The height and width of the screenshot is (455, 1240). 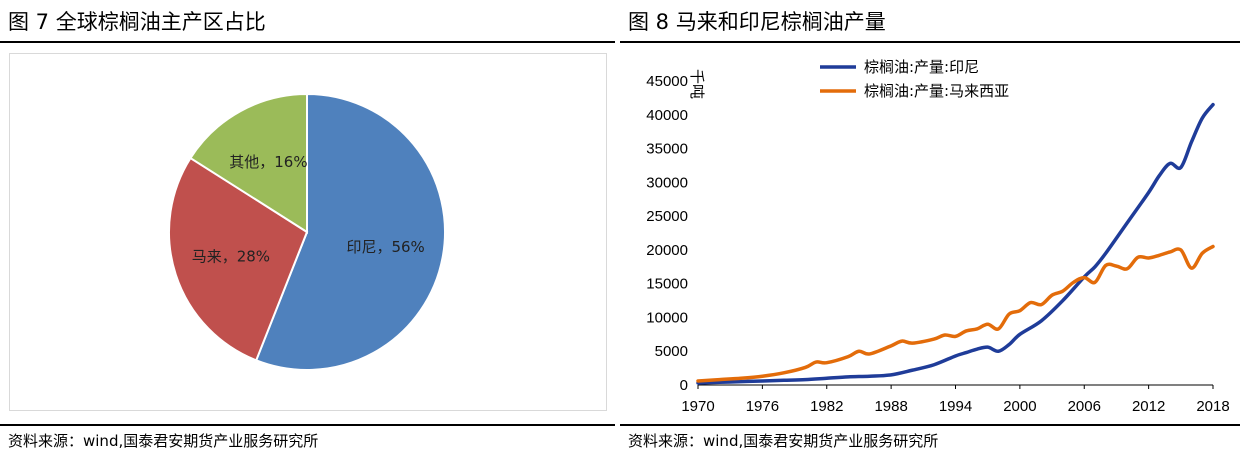 I want to click on pie-source-note: 资料来源：wind,国泰君安期货产业服务研究所, so click(x=163, y=441).